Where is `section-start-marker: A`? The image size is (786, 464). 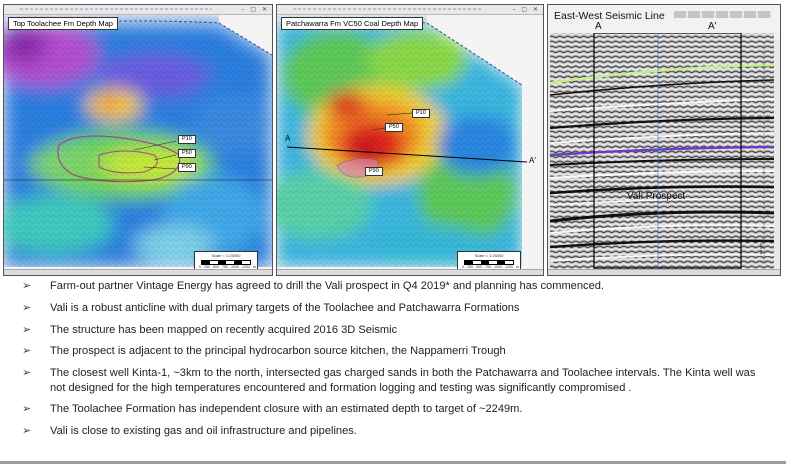
section-start-marker: A is located at coordinates (288, 138).